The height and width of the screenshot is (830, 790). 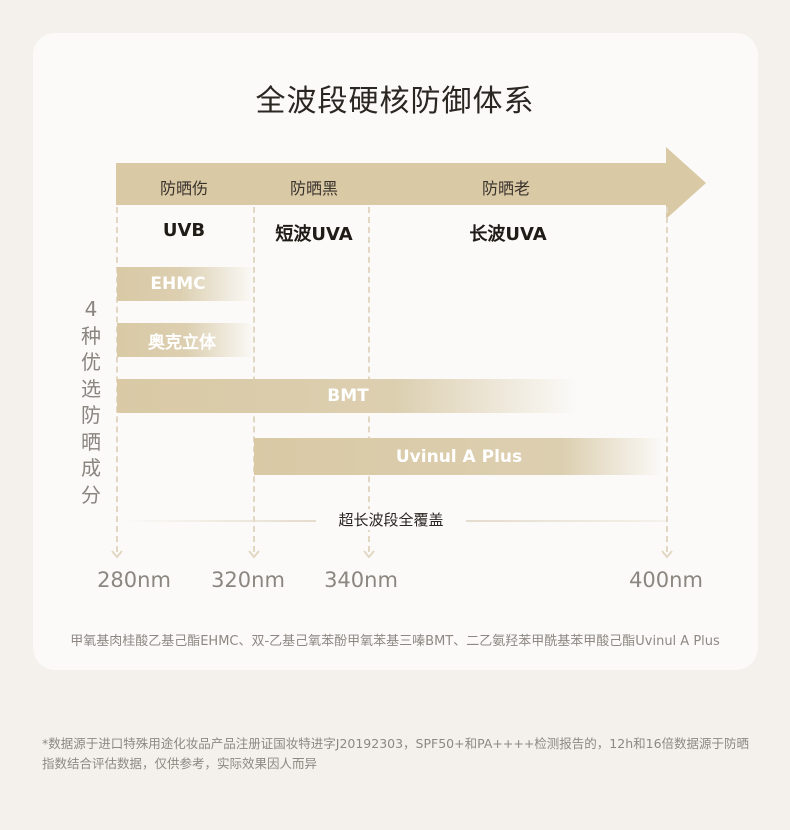 What do you see at coordinates (248, 580) in the screenshot?
I see `tick-label-320: 320nm` at bounding box center [248, 580].